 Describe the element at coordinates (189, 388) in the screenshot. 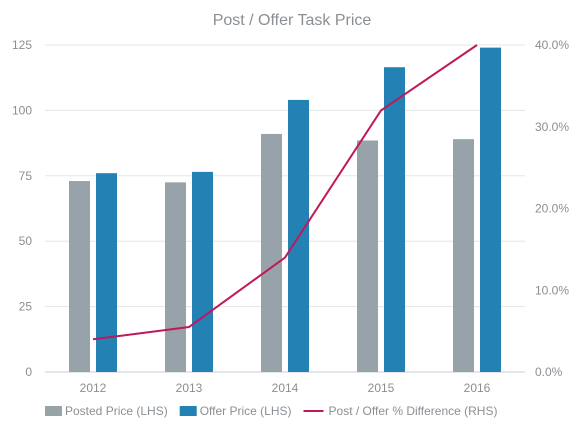

I see `x-tick-label: 2013` at that location.